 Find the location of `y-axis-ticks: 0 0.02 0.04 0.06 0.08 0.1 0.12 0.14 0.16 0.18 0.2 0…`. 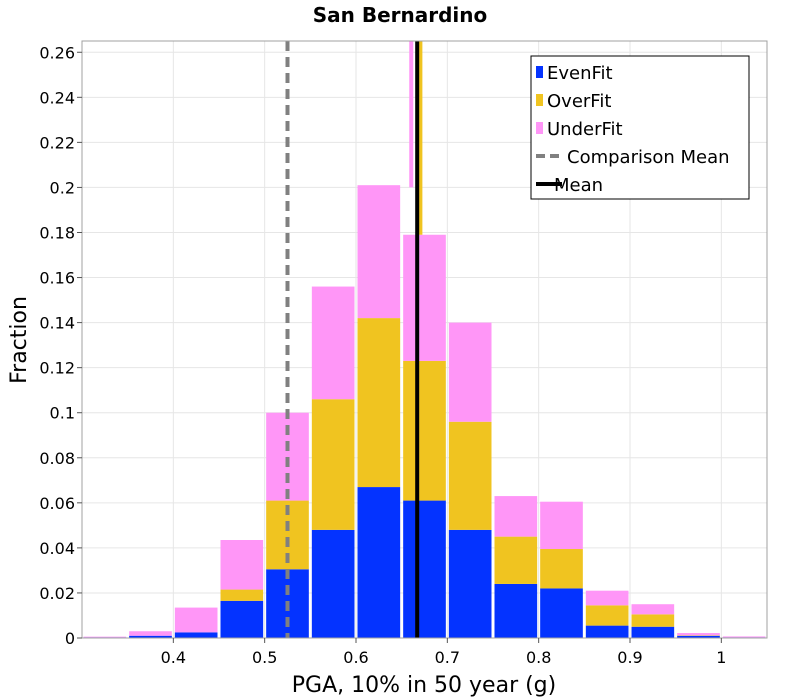

y-axis-ticks: 0 0.02 0.04 0.06 0.08 0.1 0.12 0.14 0.16 0.18 0.2 0… is located at coordinates (60, 345).